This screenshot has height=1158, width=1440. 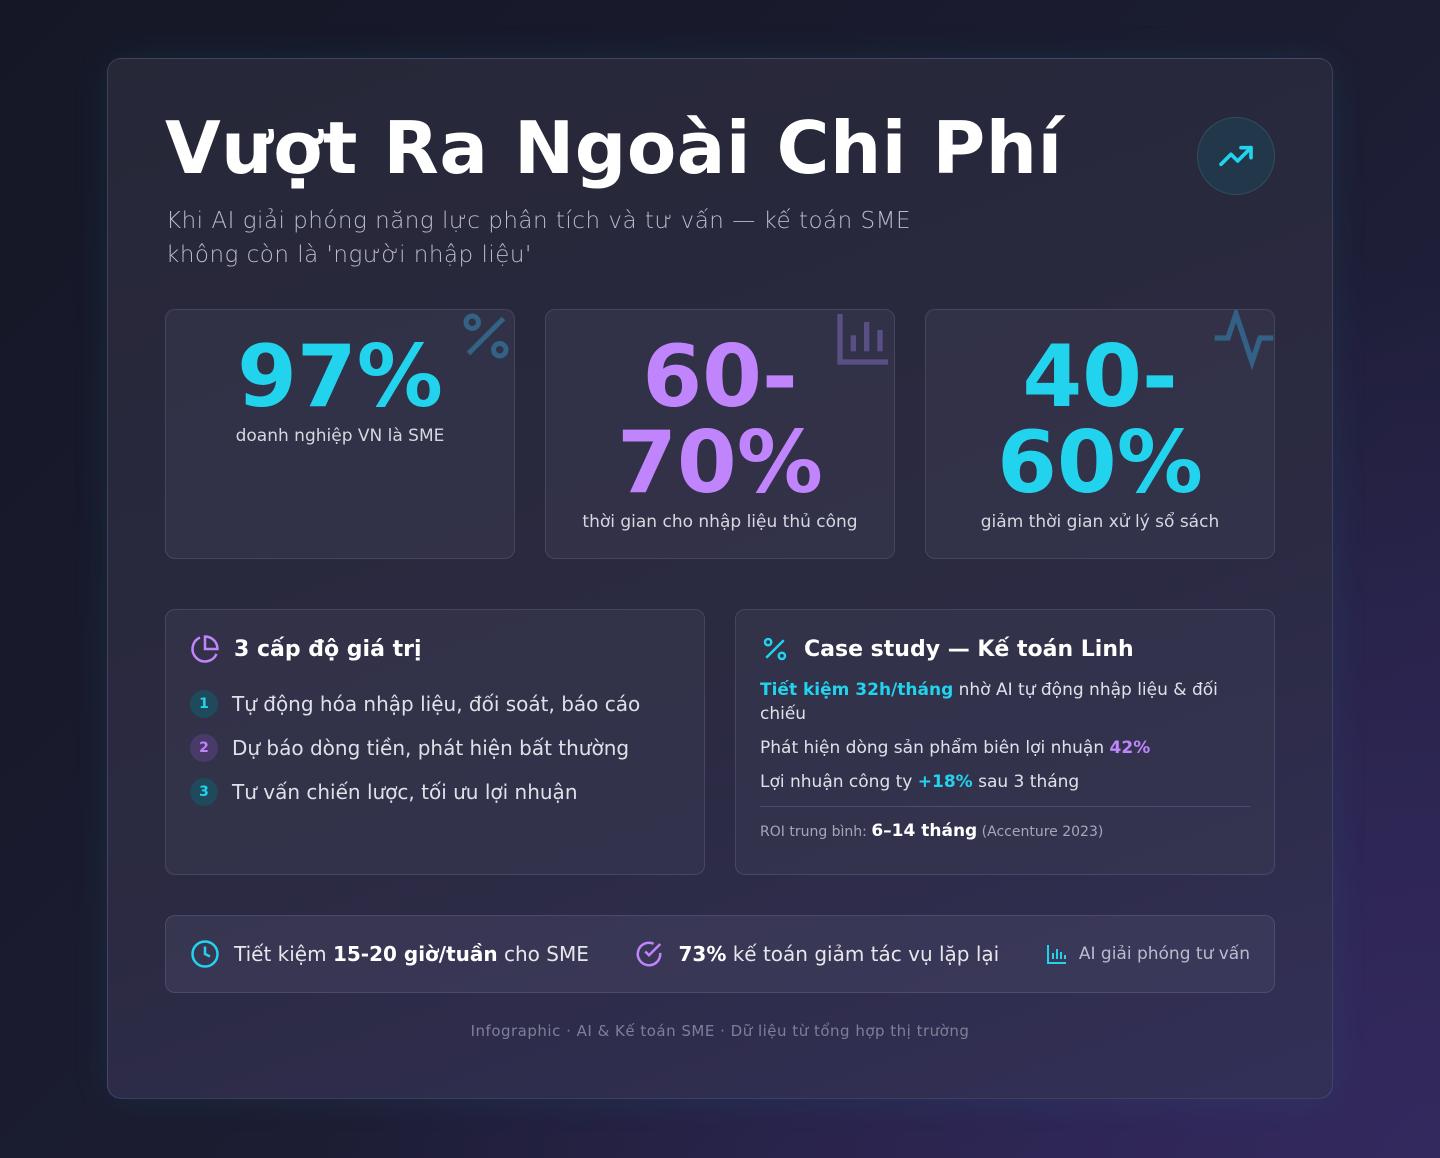 What do you see at coordinates (1100, 522) in the screenshot?
I see `stat-label: giảm thời gian xử lý sổ sách` at bounding box center [1100, 522].